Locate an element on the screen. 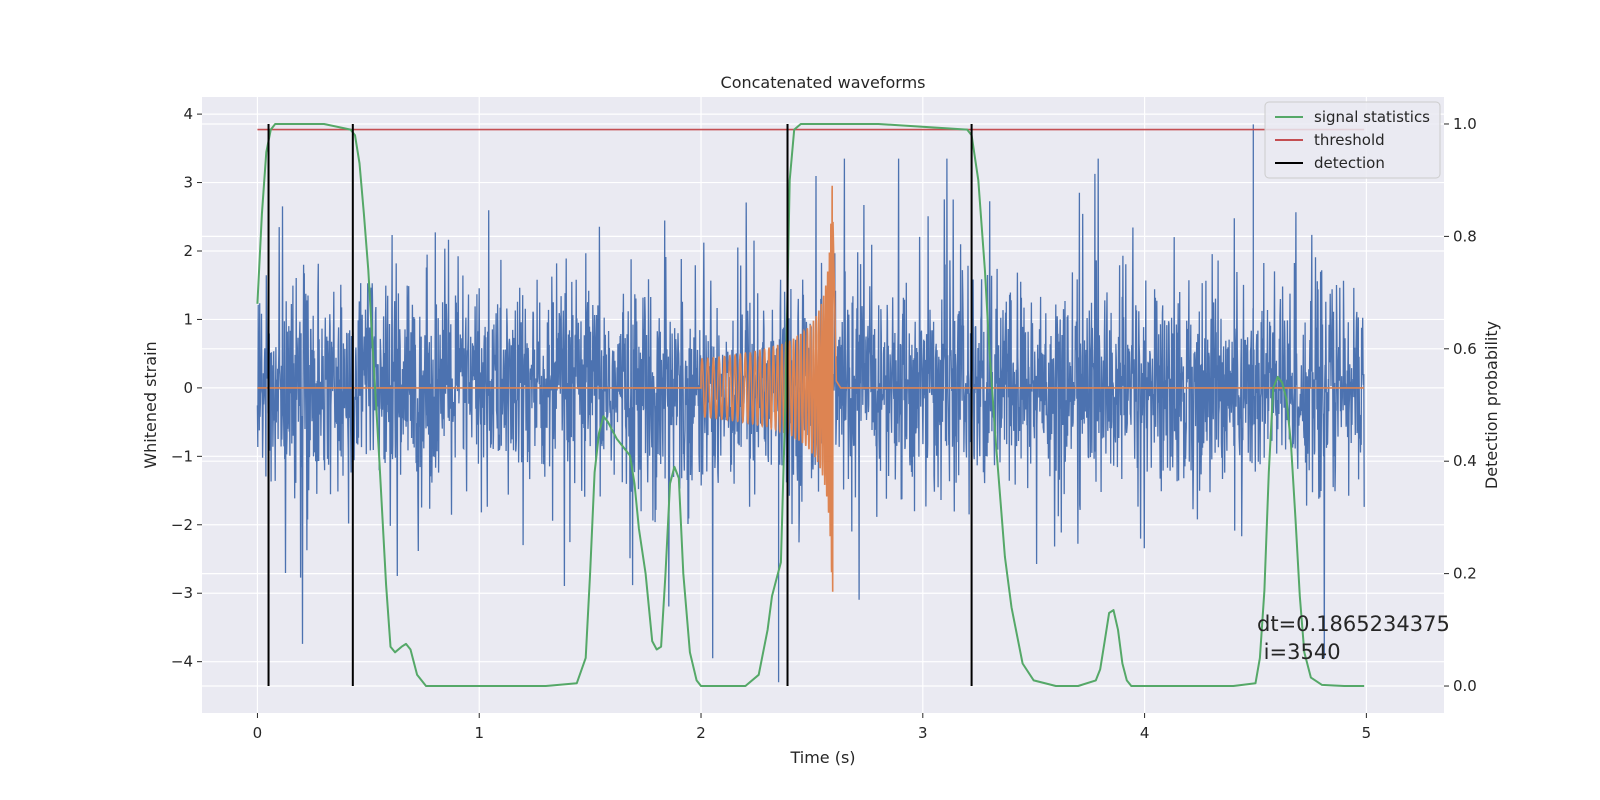 The height and width of the screenshot is (800, 1600). y-left-tick-label: 4 is located at coordinates (188, 114).